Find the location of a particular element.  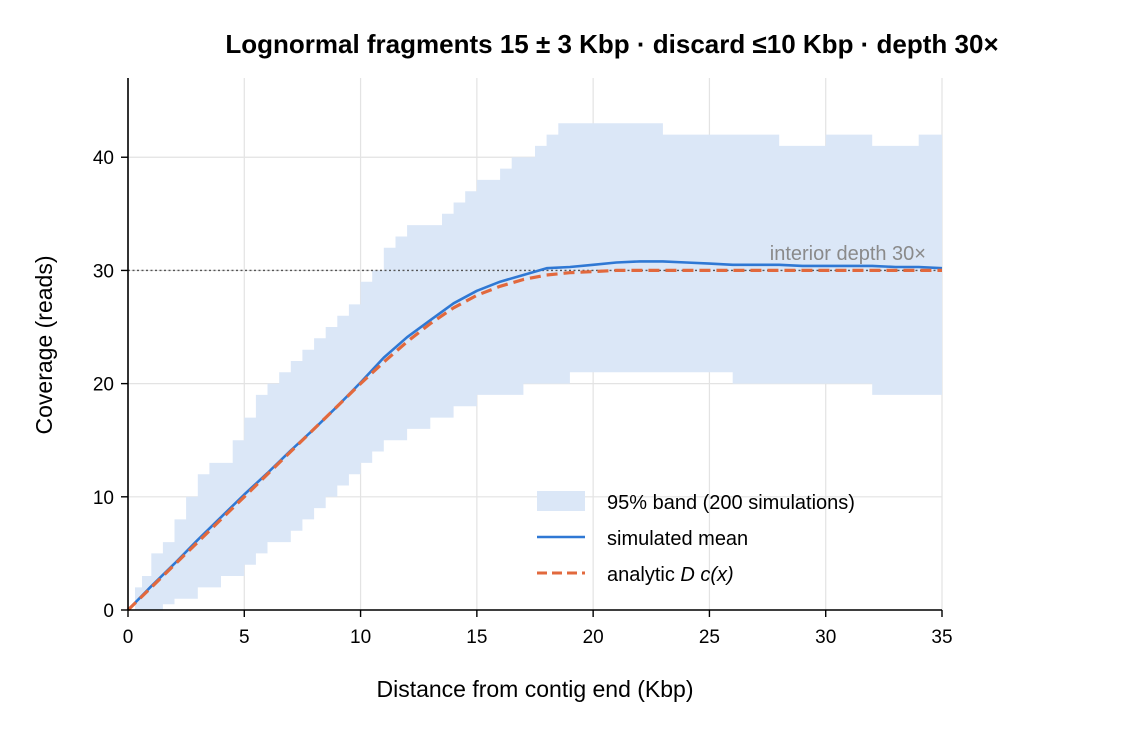

legend-analytic-math: D c(x) is located at coordinates (706, 575).